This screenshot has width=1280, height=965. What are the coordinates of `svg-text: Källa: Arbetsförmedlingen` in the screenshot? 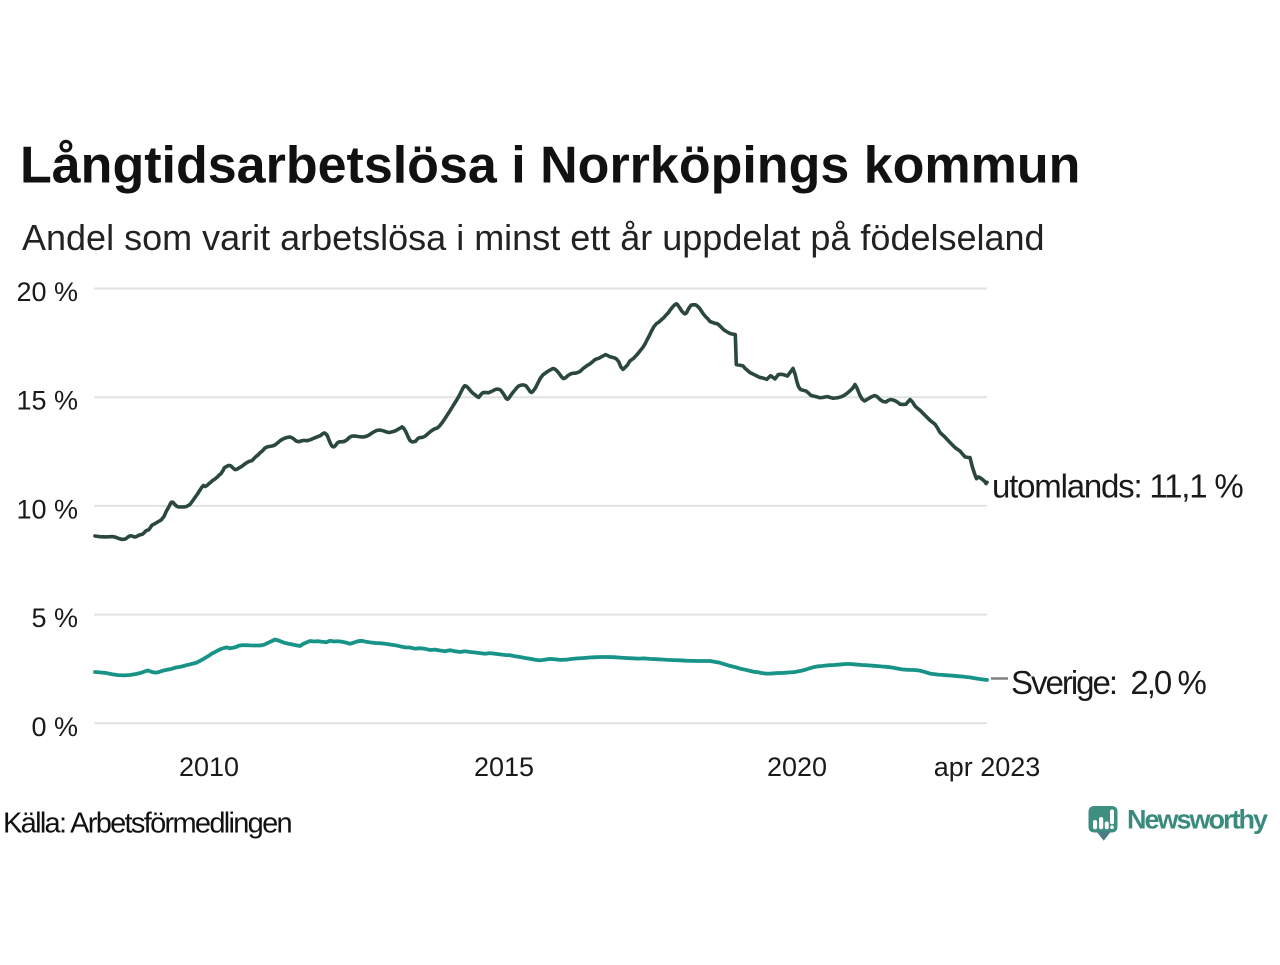 It's located at (147, 824).